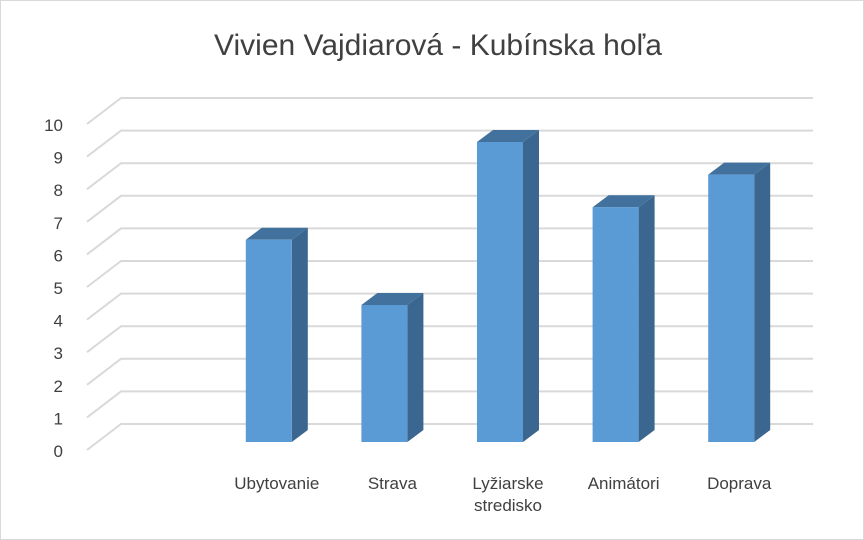  Describe the element at coordinates (58, 386) in the screenshot. I see `y-tick-label: 2` at that location.